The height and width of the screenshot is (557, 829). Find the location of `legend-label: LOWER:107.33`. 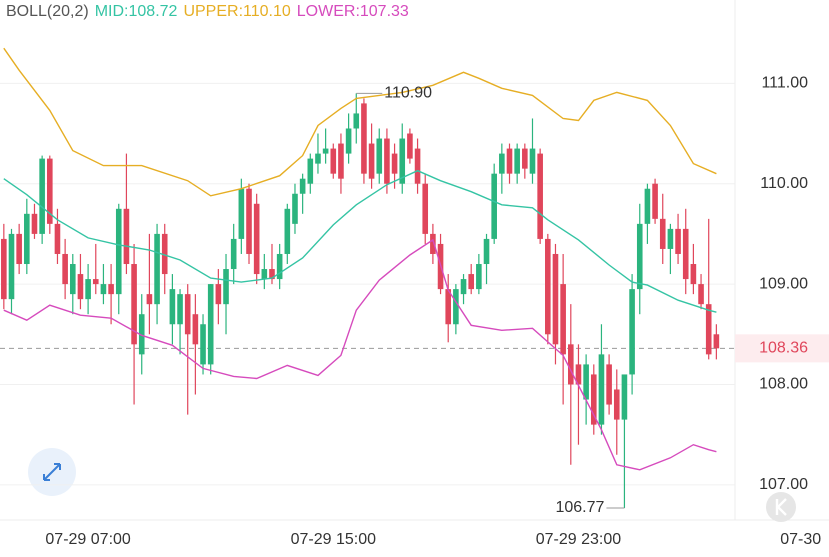

legend-label: LOWER:107.33 is located at coordinates (353, 11).